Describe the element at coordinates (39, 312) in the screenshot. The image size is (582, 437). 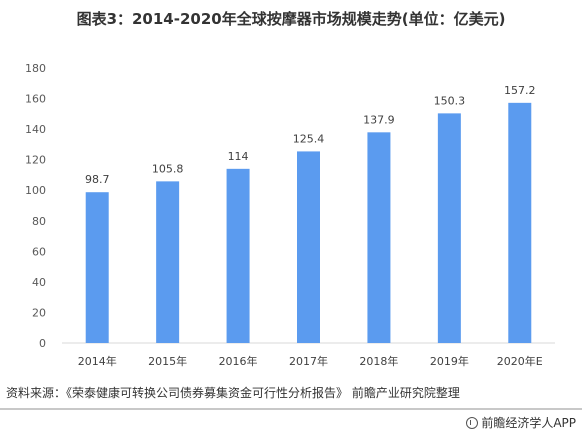
I see `y-tick-label: 20` at that location.